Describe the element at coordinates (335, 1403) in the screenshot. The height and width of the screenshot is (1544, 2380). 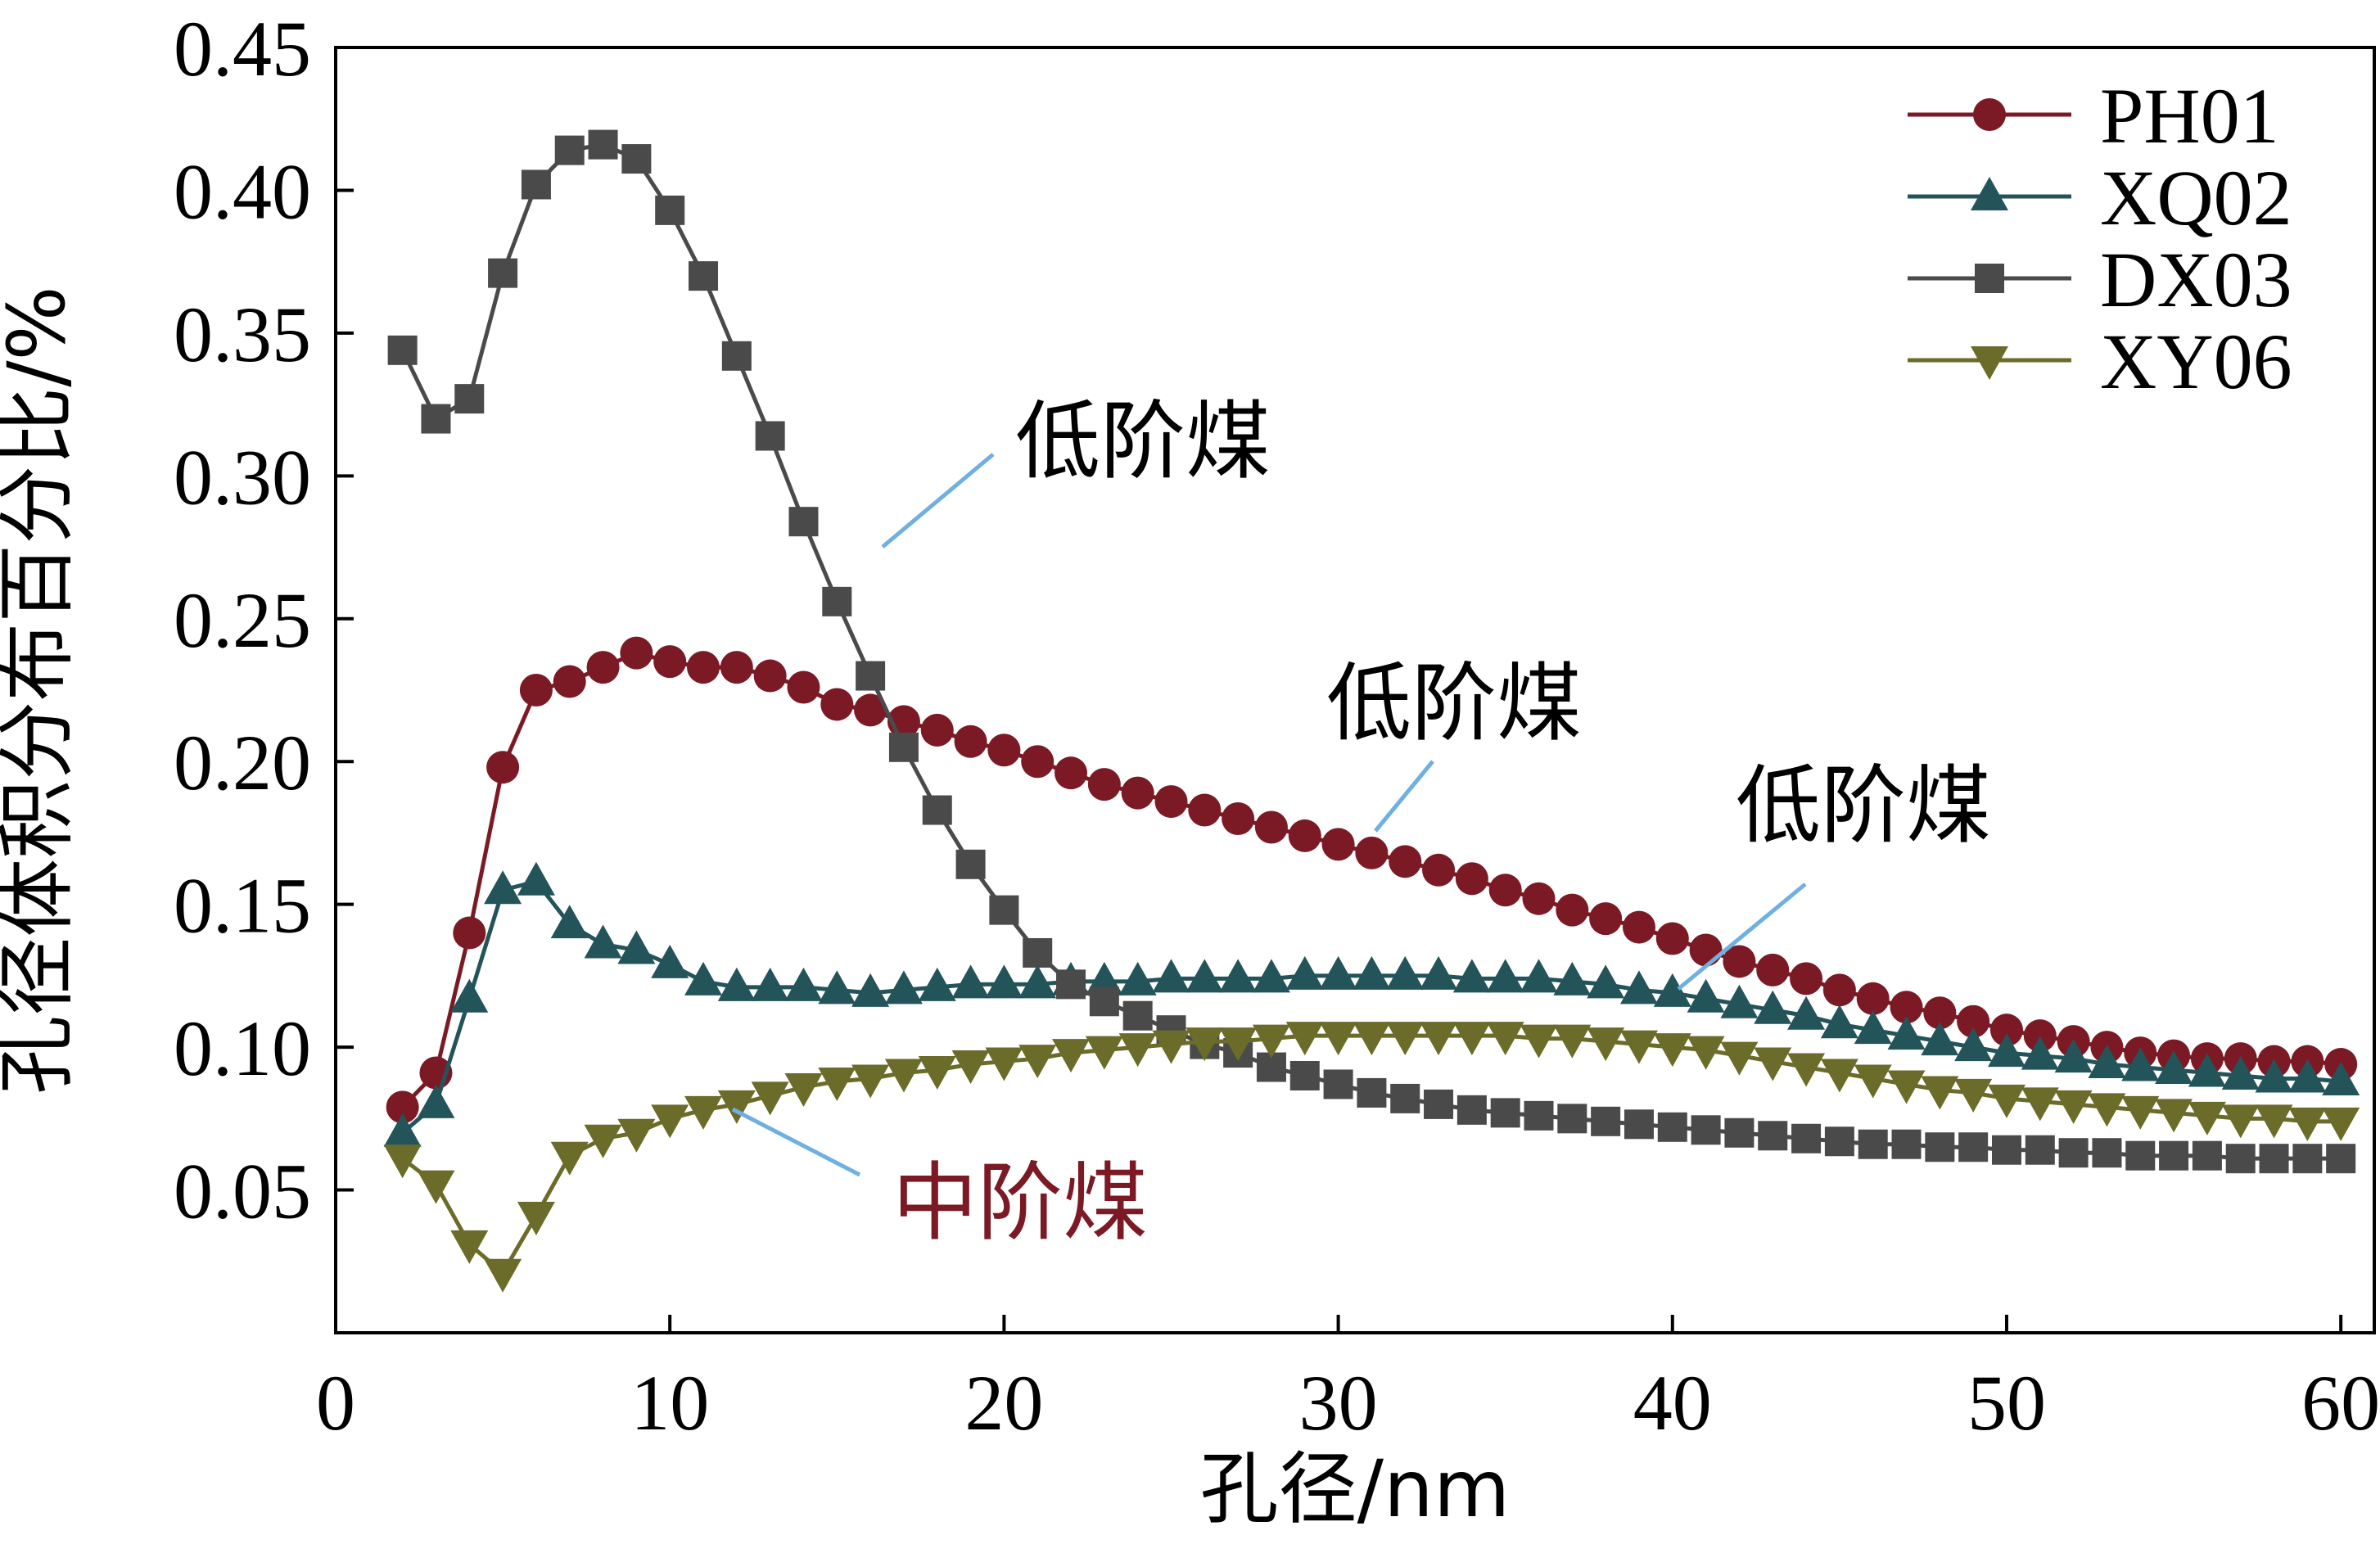
I see `x-tick-label: 0` at that location.